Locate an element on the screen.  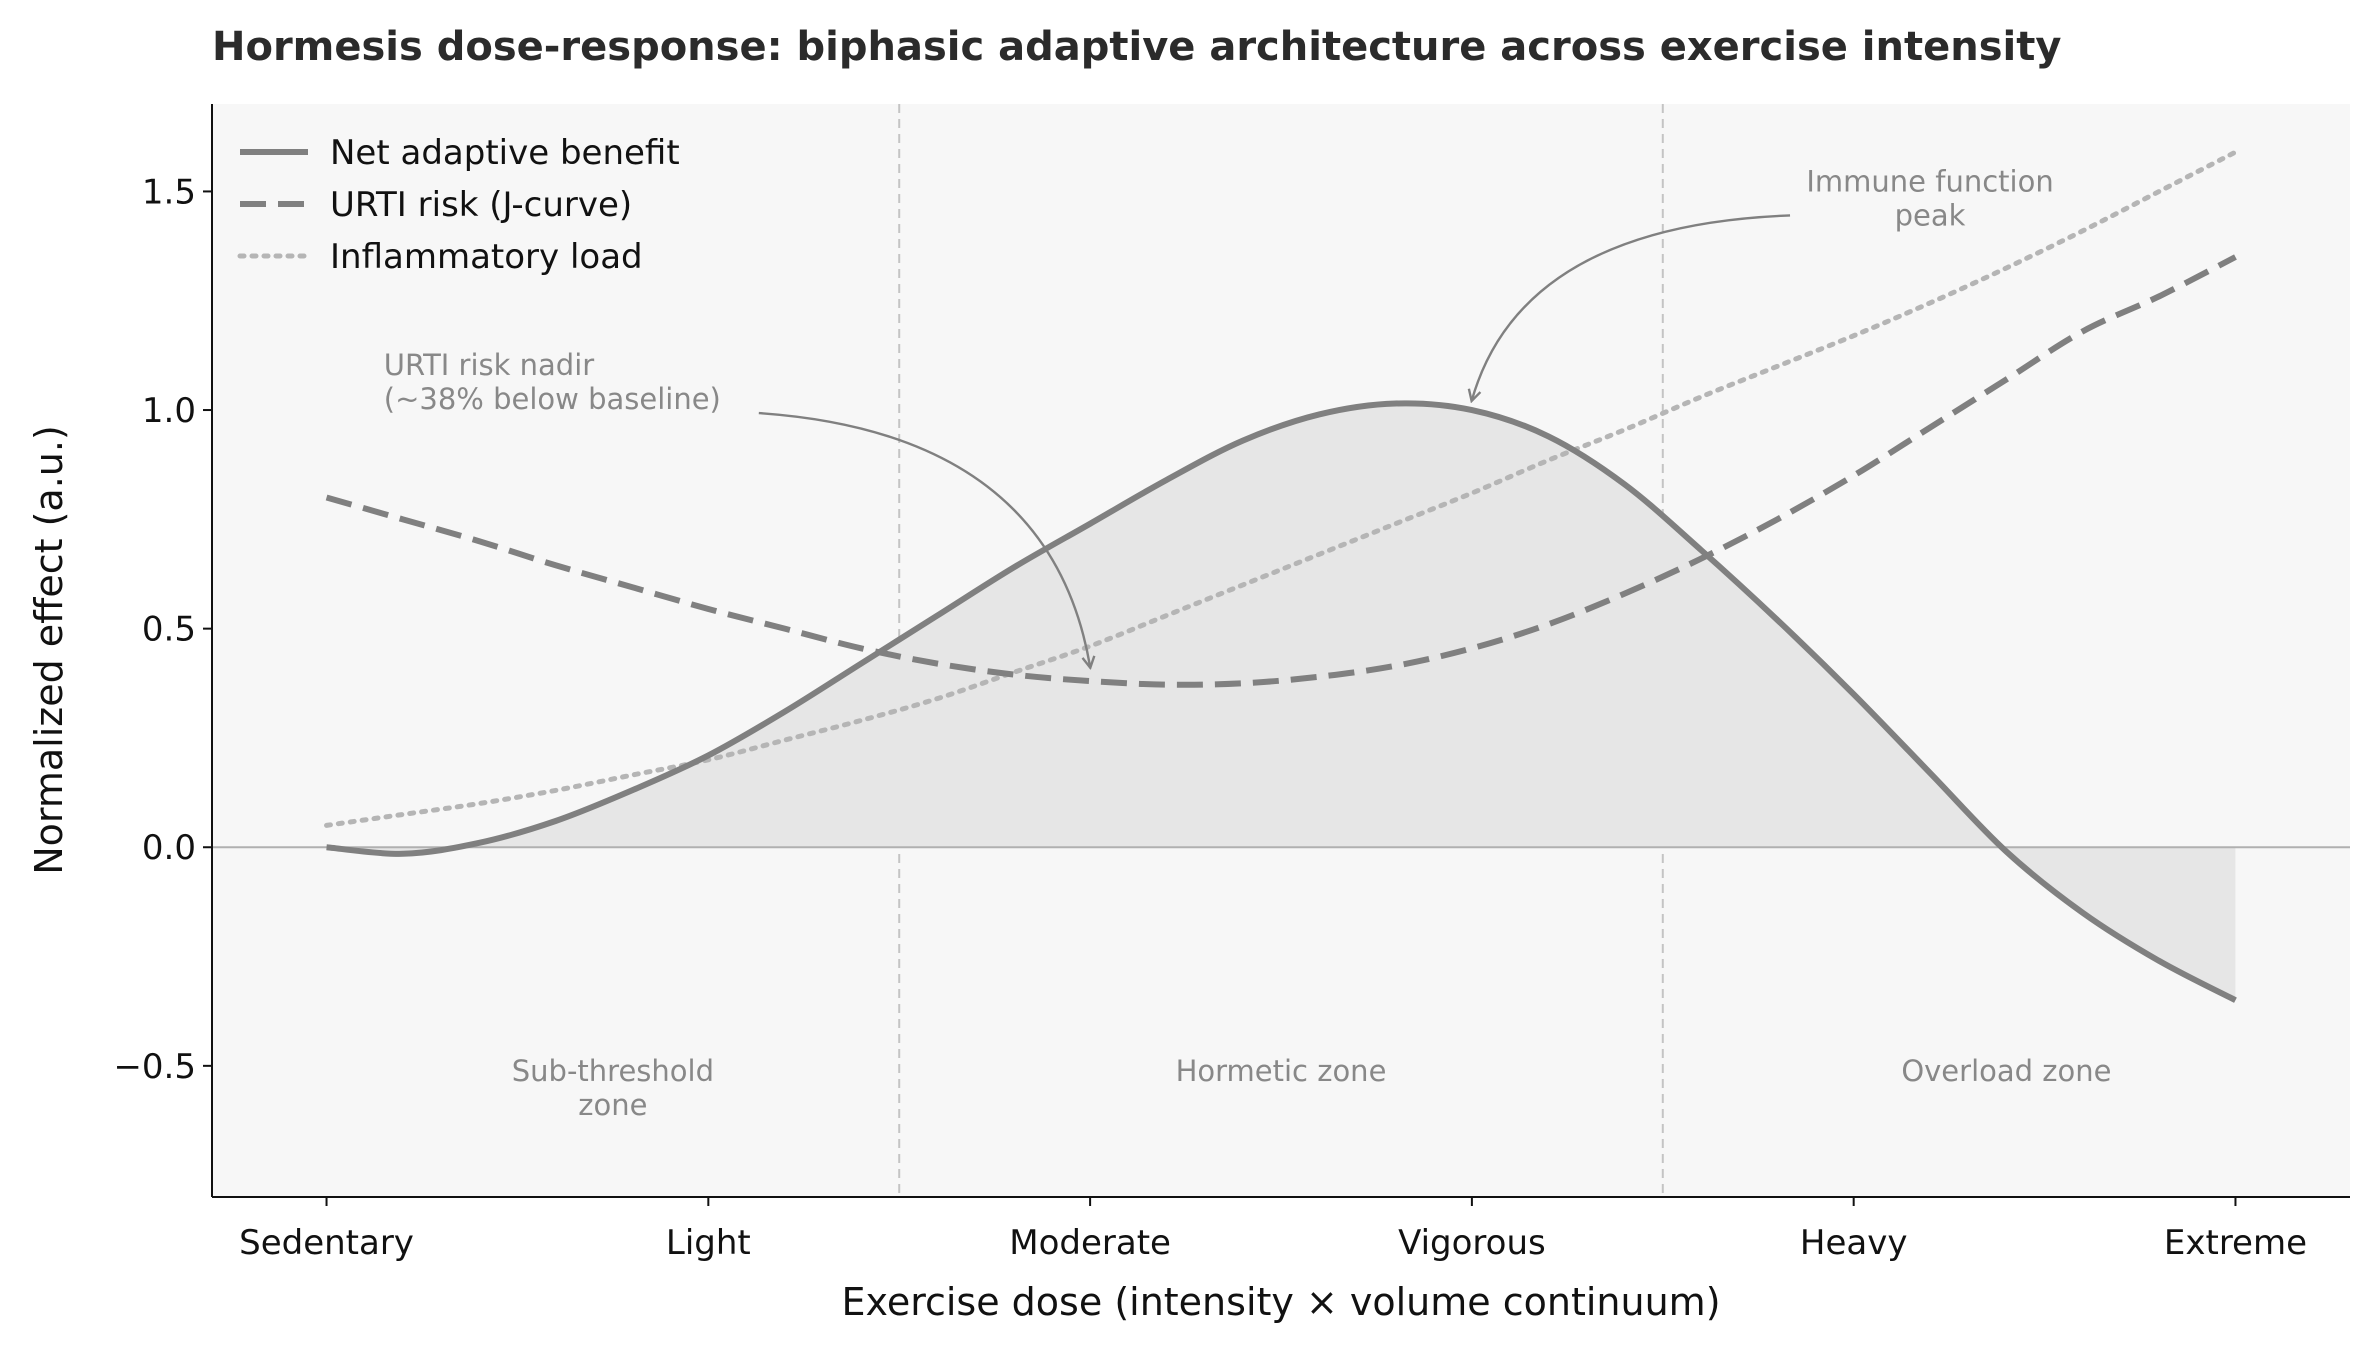
x-tick-label-2: Light is located at coordinates (708, 1243).